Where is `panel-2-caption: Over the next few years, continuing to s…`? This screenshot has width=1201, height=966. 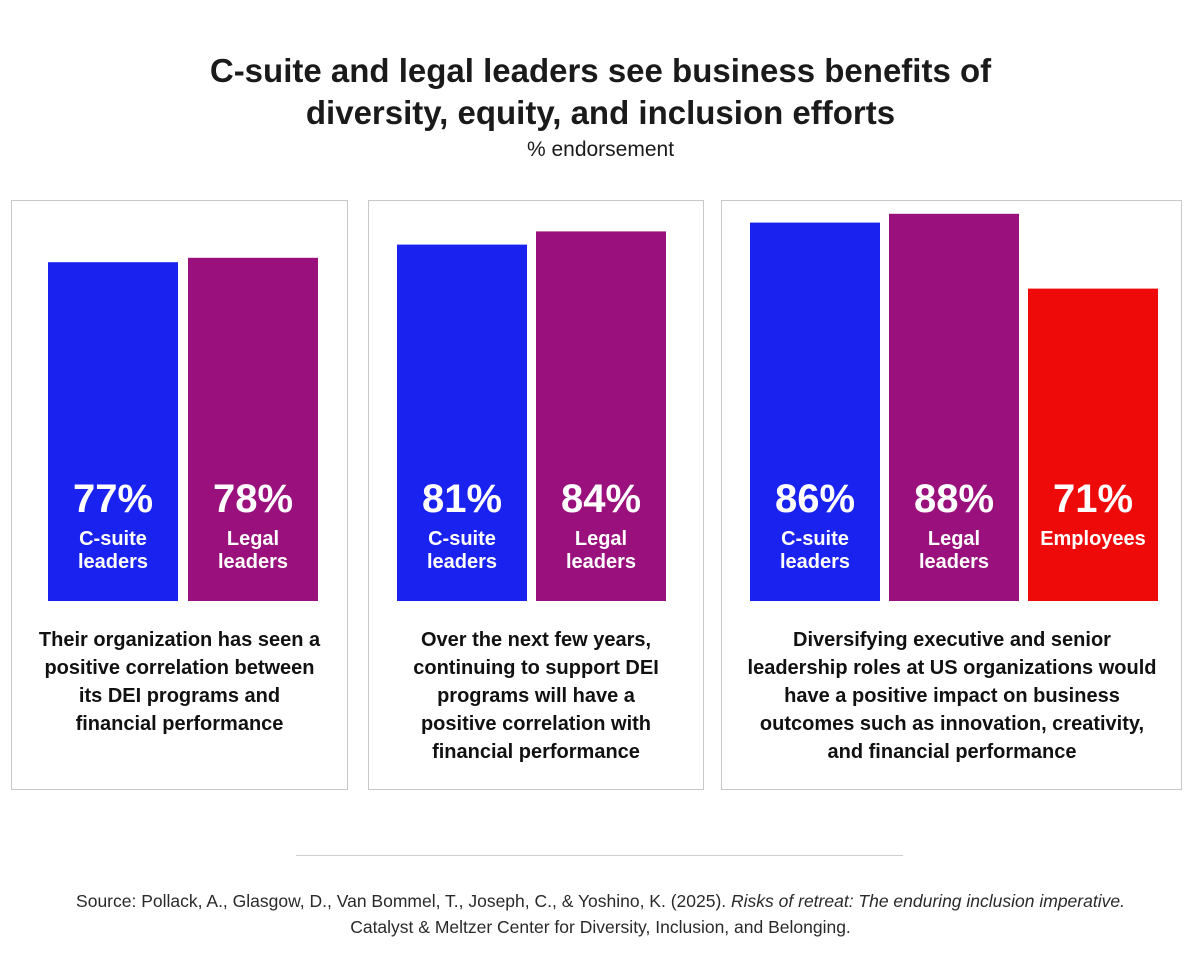 panel-2-caption: Over the next few years, continuing to s… is located at coordinates (536, 696).